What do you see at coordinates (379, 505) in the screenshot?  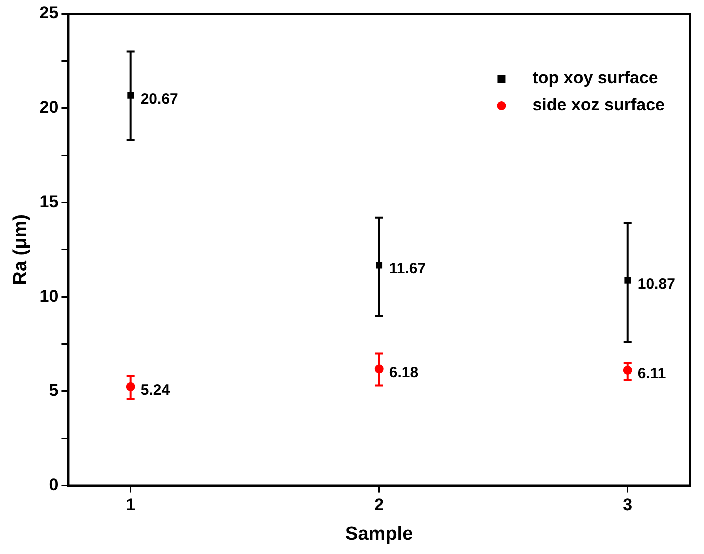 I see `x-tick-label: 2` at bounding box center [379, 505].